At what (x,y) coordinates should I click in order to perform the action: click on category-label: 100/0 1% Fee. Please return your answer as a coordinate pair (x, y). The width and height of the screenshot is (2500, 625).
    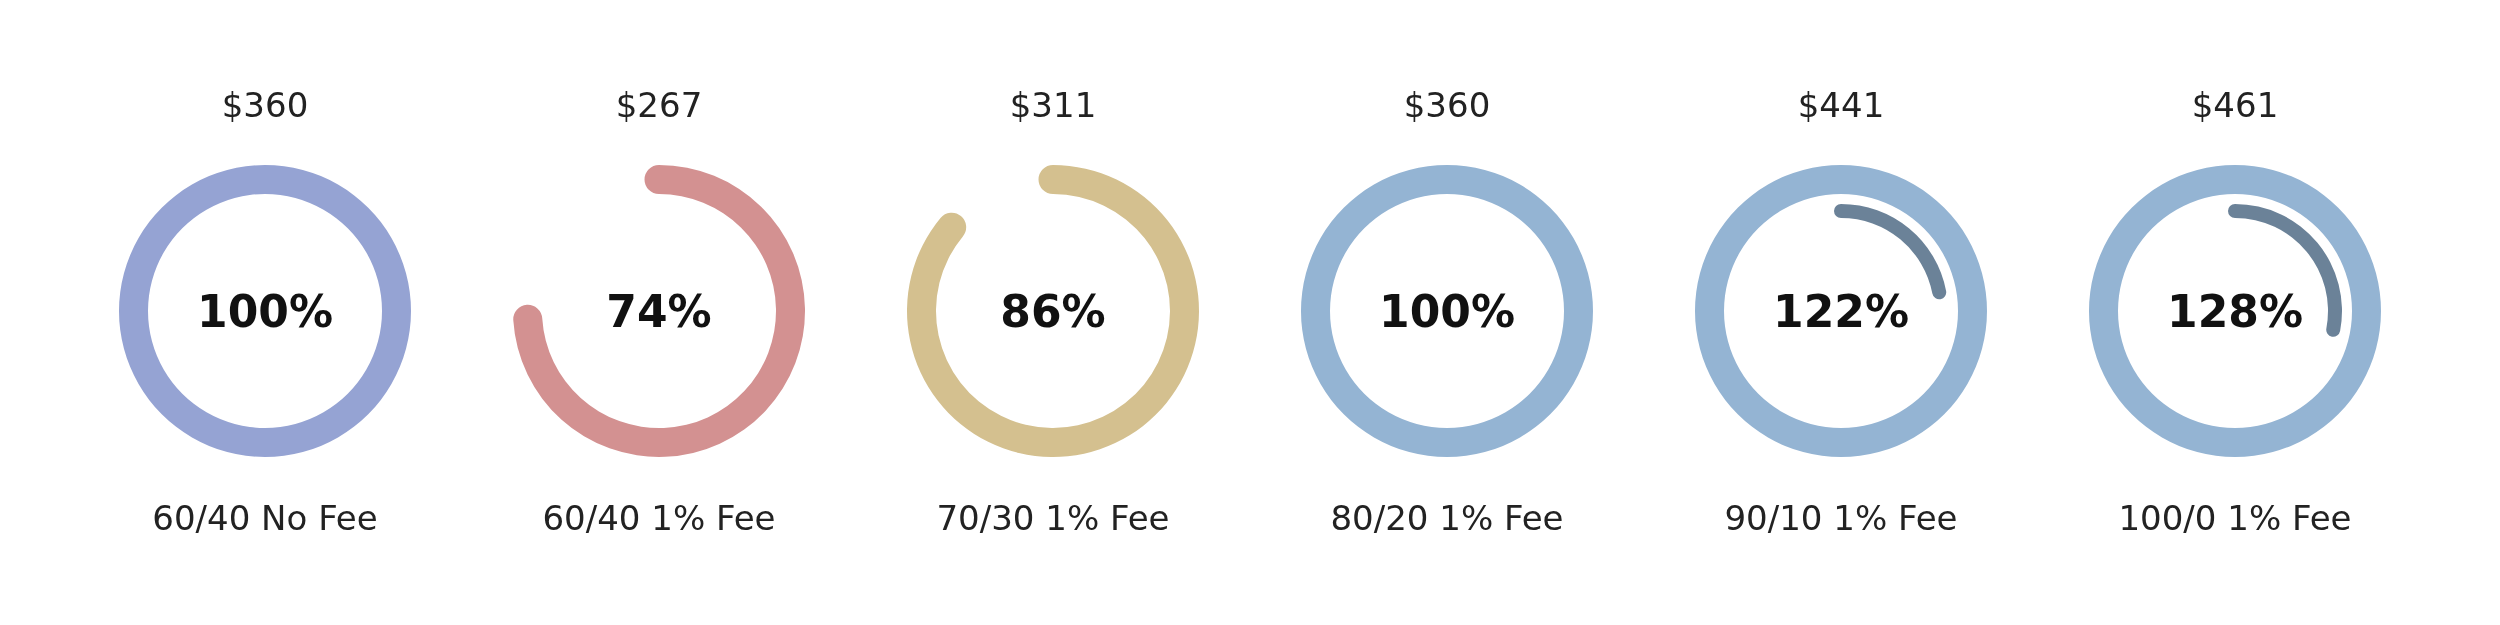
    Looking at the image, I should click on (2235, 518).